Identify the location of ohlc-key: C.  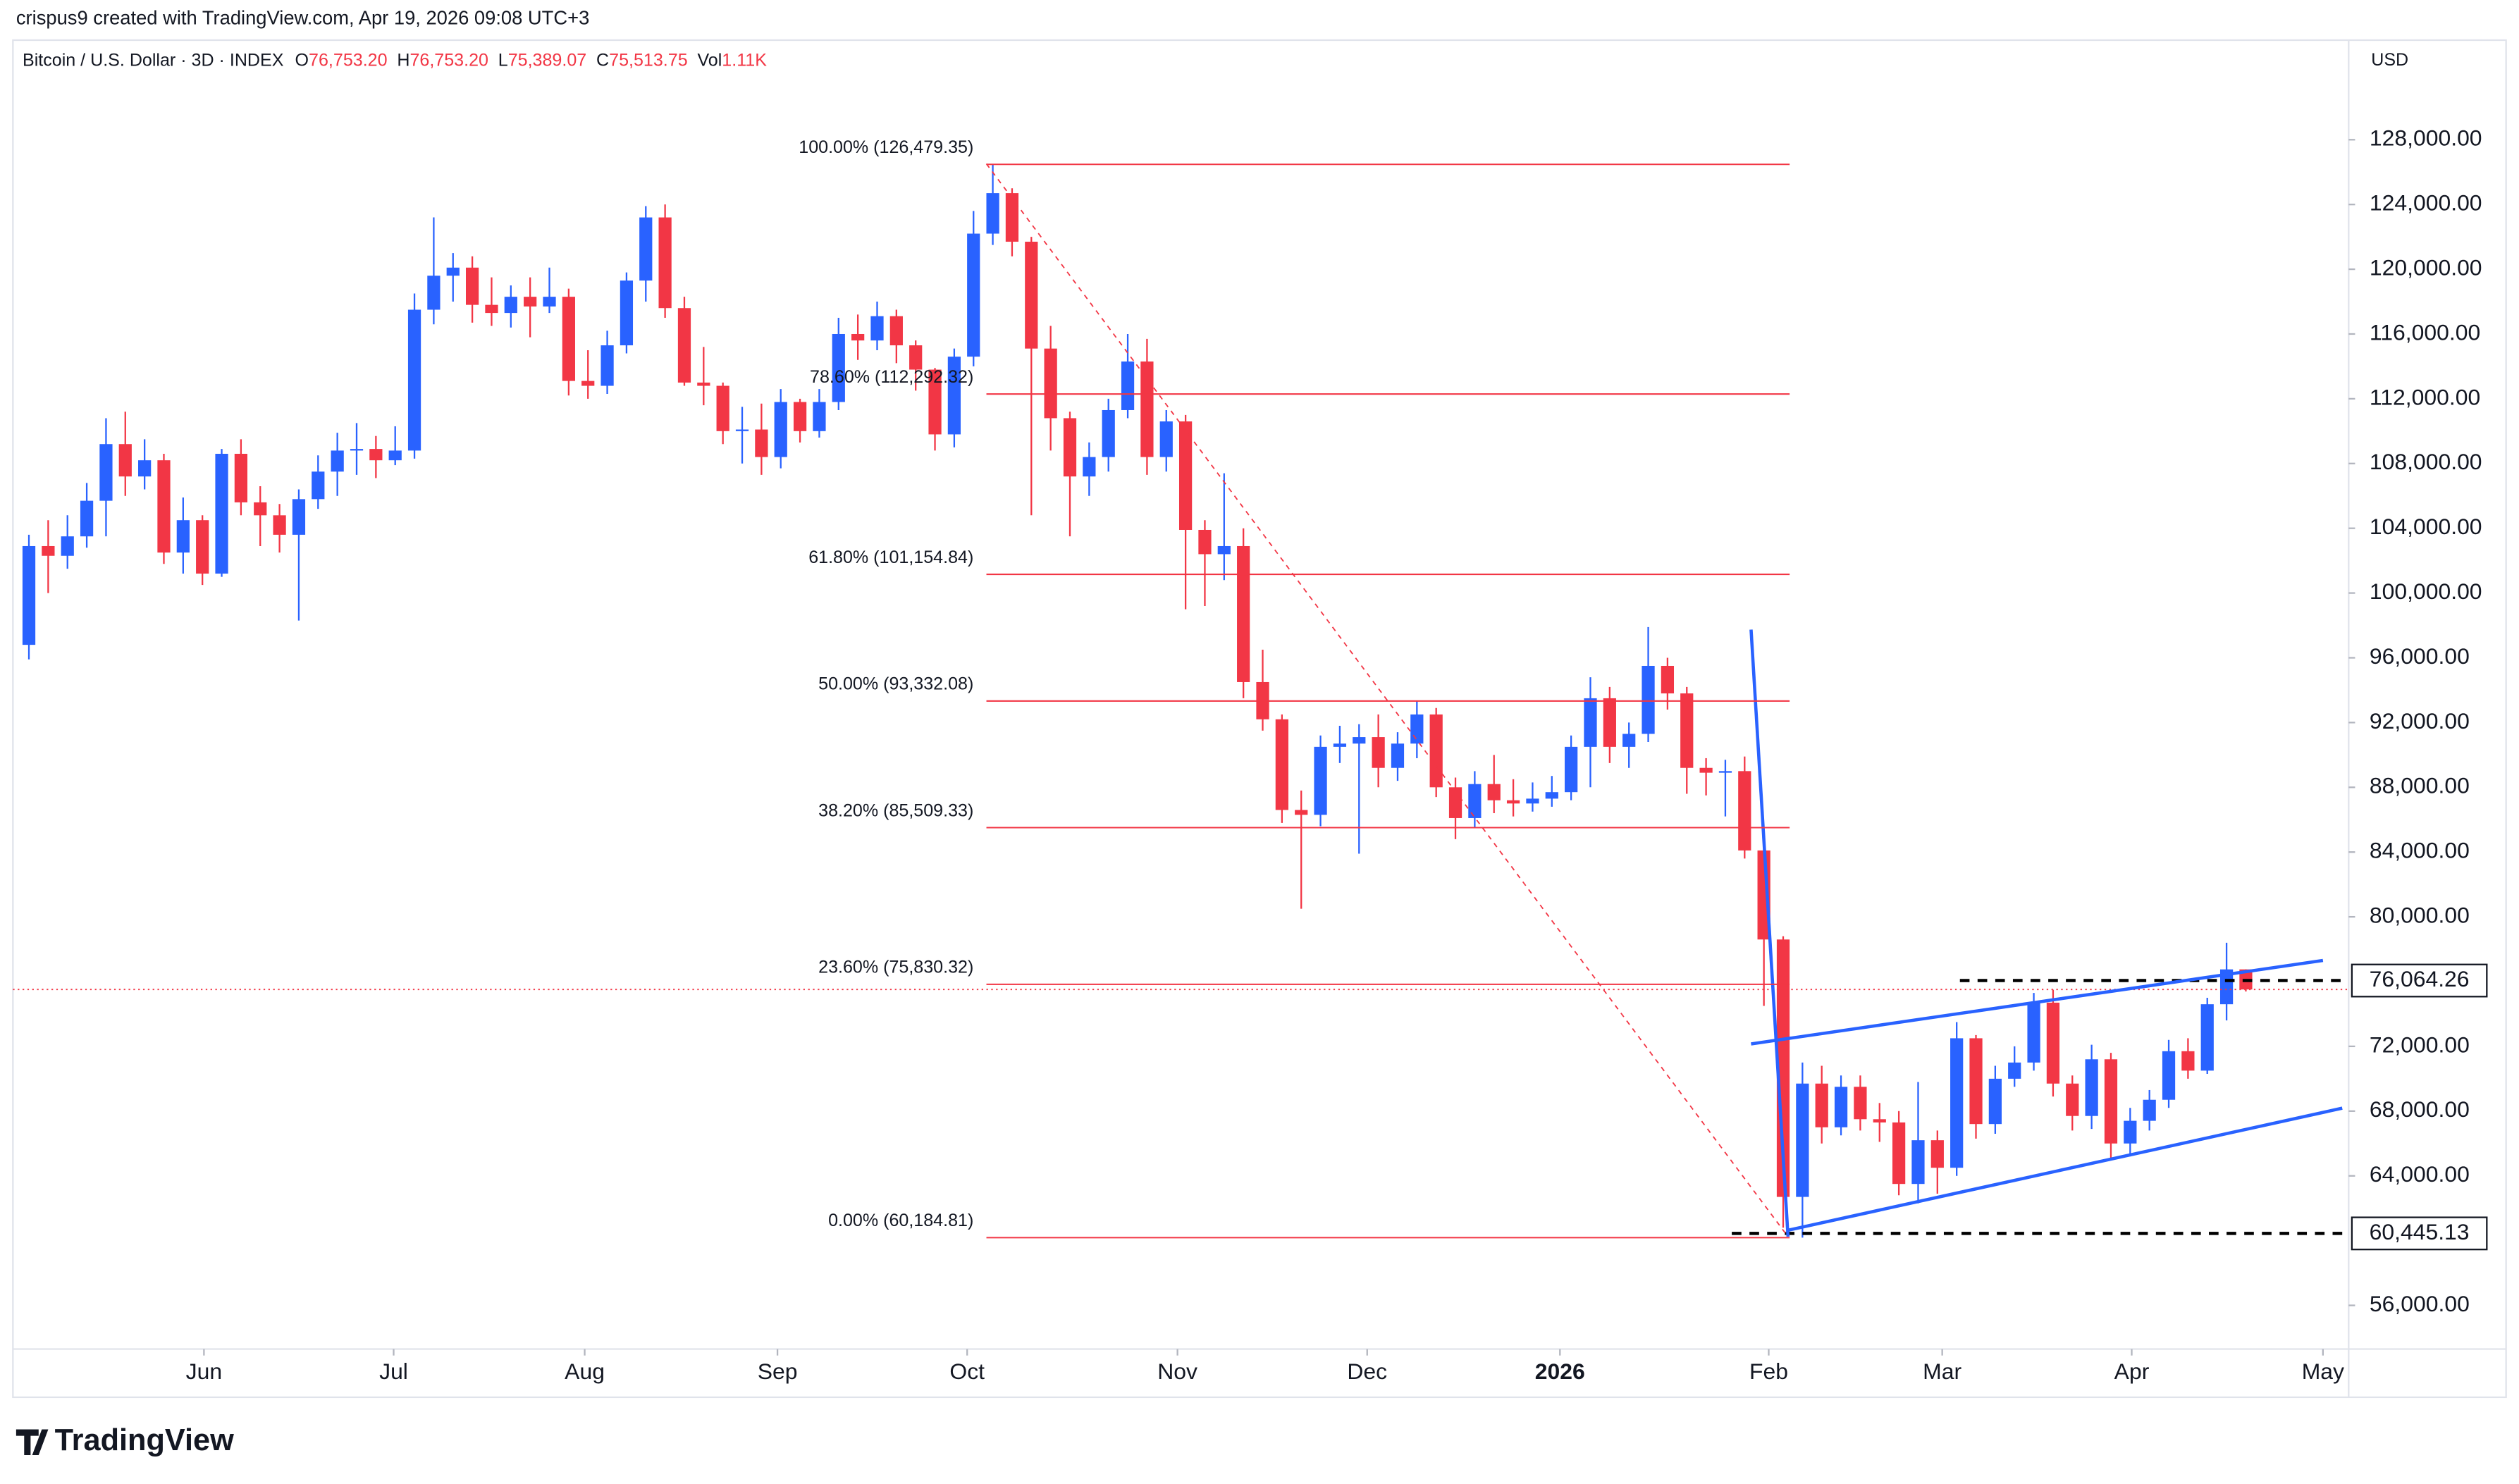
(602, 60).